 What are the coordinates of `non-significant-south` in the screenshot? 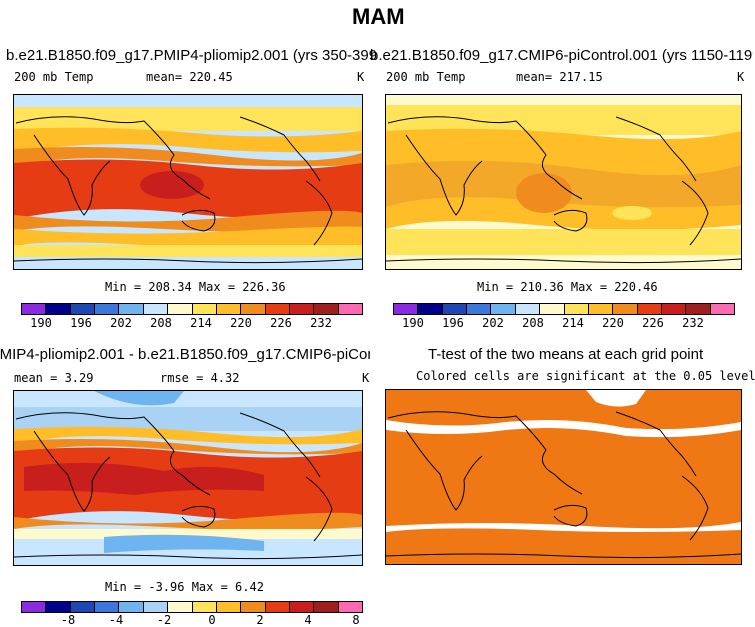 It's located at (563, 527).